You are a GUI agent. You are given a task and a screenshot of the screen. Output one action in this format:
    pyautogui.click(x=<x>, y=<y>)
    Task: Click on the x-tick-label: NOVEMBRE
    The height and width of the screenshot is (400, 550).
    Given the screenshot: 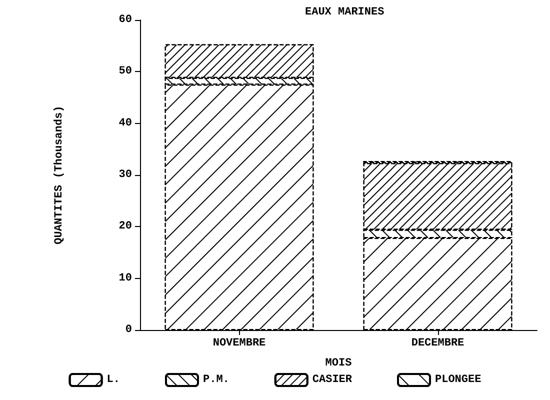 What is the action you would take?
    pyautogui.click(x=239, y=344)
    